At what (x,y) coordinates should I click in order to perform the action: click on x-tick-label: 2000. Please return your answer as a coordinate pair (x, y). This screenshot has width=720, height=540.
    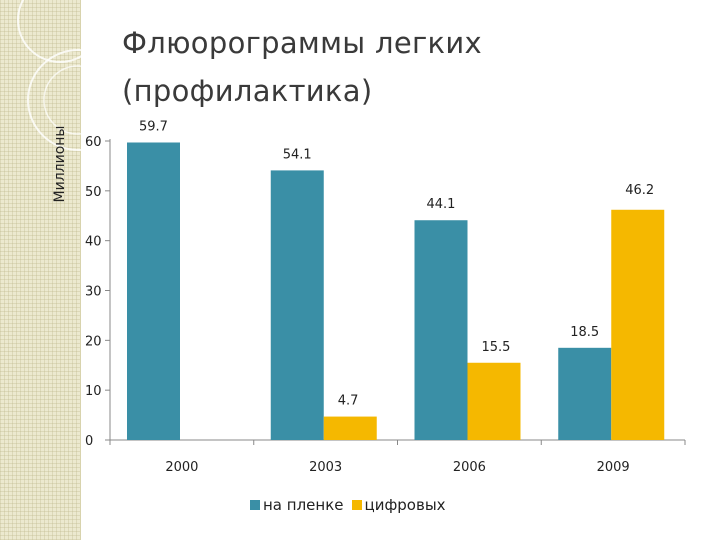
    Looking at the image, I should click on (181, 467).